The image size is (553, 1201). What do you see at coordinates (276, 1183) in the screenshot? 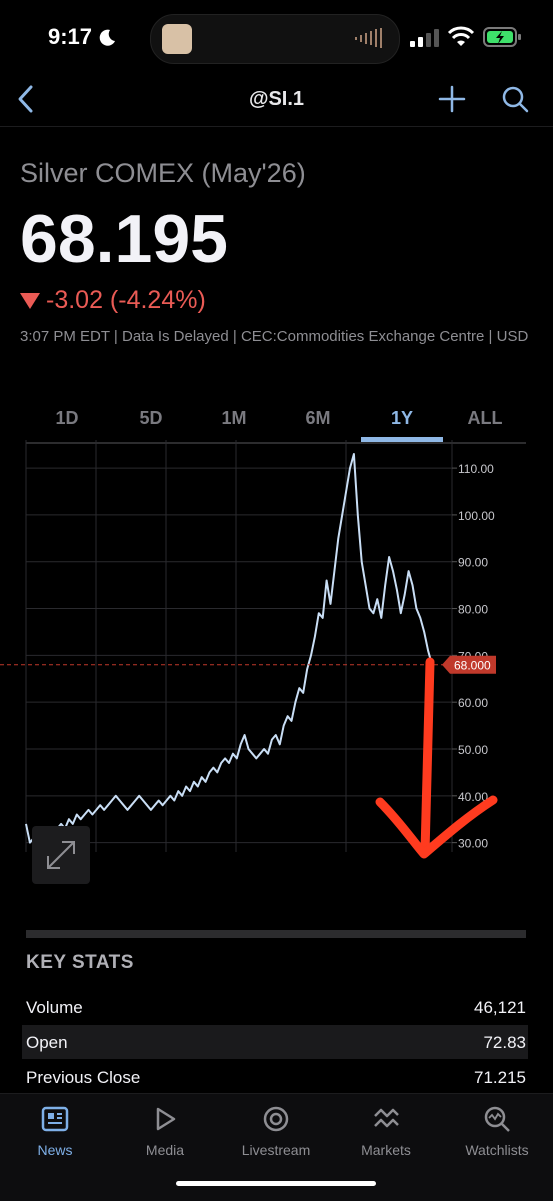
I see `home-indicator` at bounding box center [276, 1183].